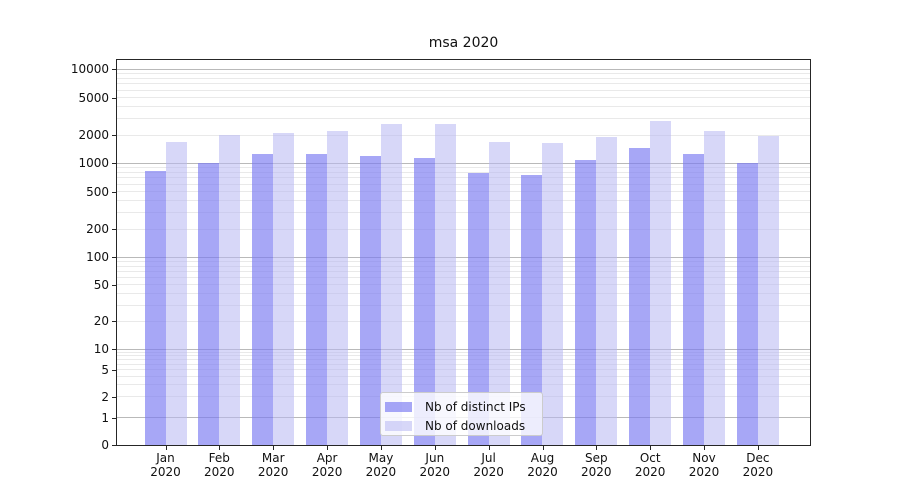 The height and width of the screenshot is (500, 900). I want to click on x-tick-label-dec: Dec 2020, so click(758, 465).